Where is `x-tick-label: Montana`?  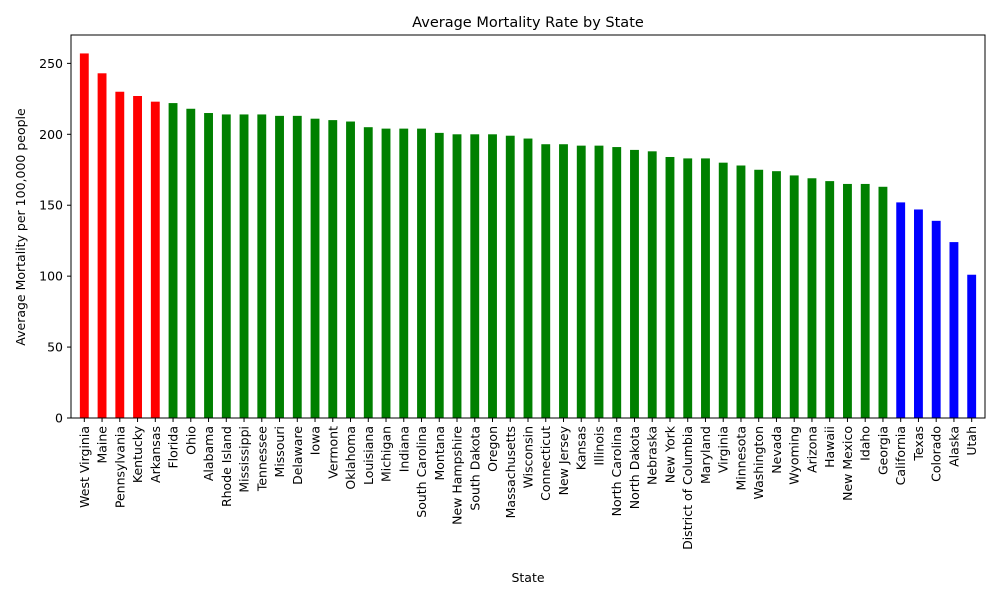 x-tick-label: Montana is located at coordinates (439, 453).